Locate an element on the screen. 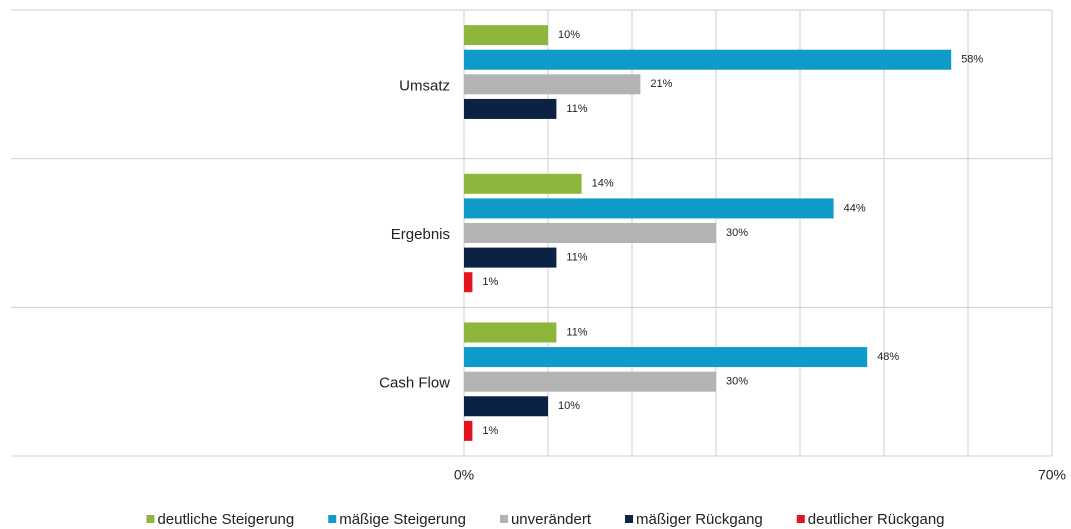  data-label: 58% is located at coordinates (972, 60).